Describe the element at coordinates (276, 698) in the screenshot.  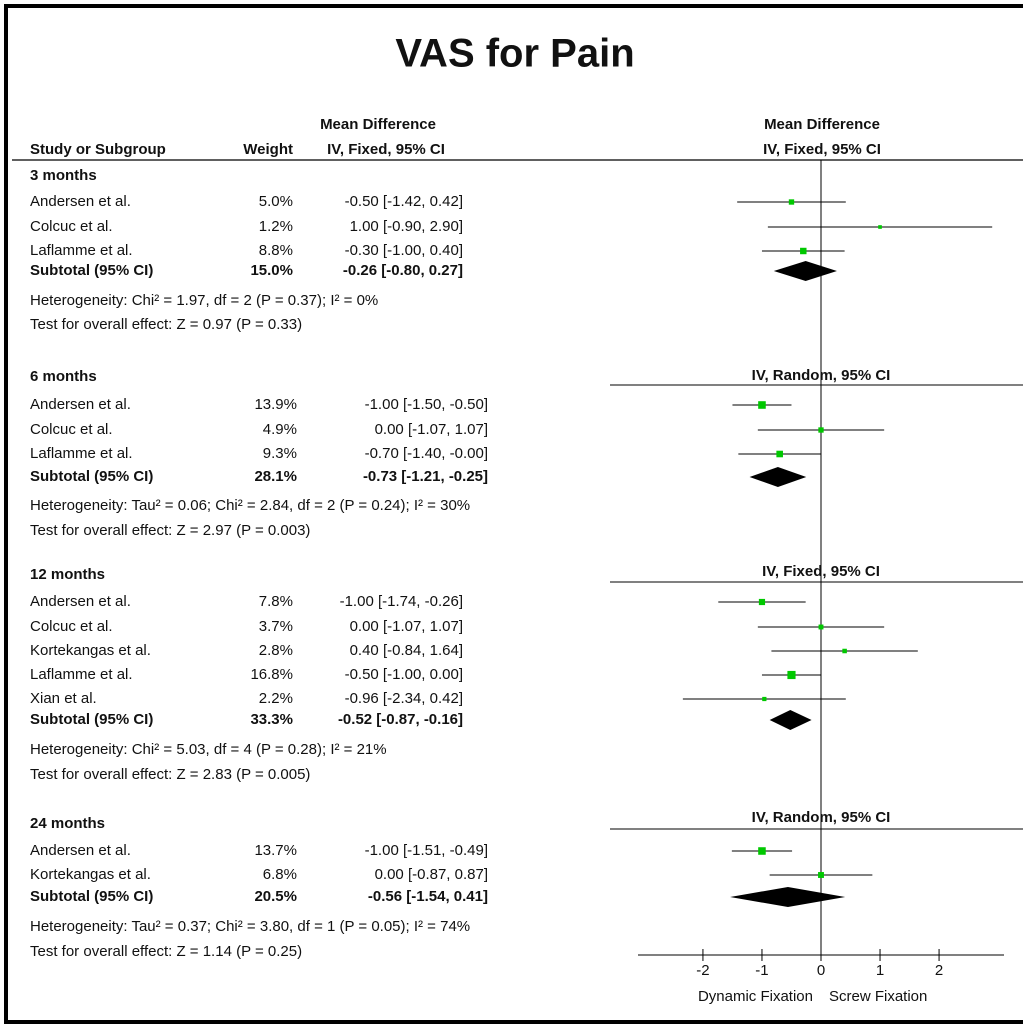
I see `study-weight: 2.2%` at that location.